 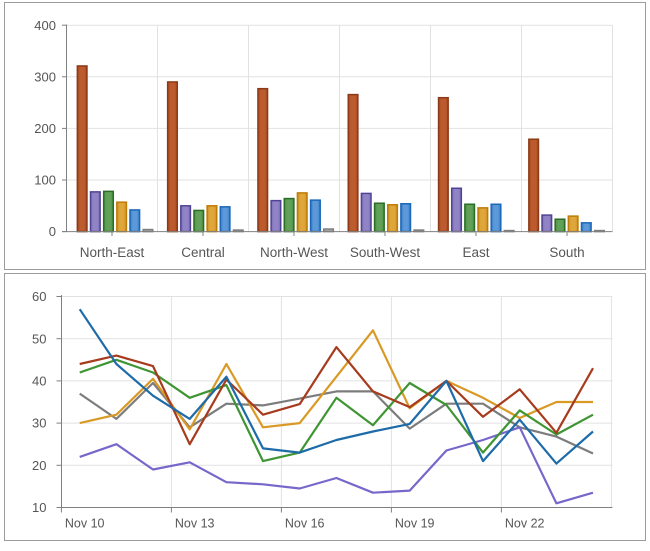 What do you see at coordinates (39, 465) in the screenshot?
I see `svg-text: 20` at bounding box center [39, 465].